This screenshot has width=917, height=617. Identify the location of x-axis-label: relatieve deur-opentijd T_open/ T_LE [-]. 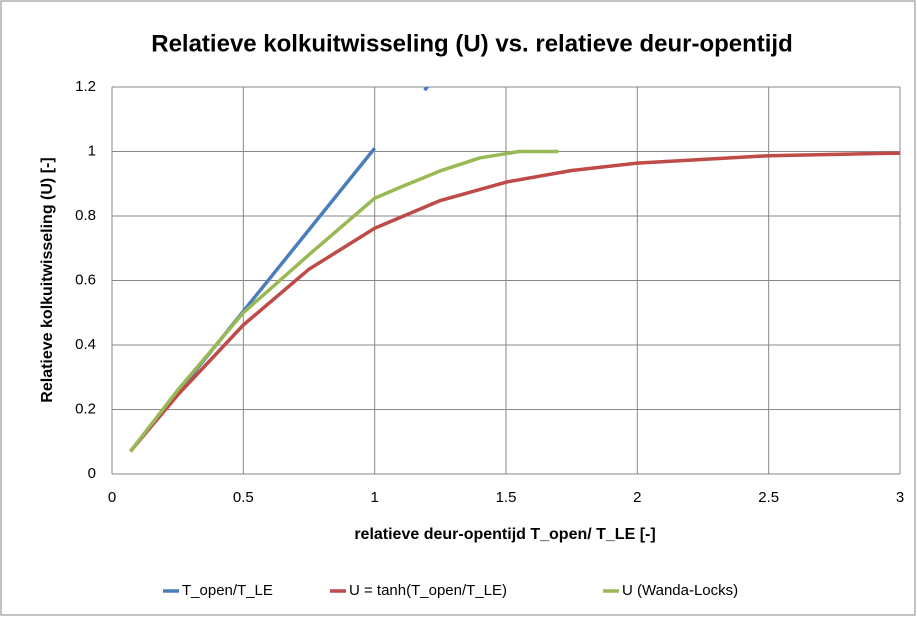
(504, 534).